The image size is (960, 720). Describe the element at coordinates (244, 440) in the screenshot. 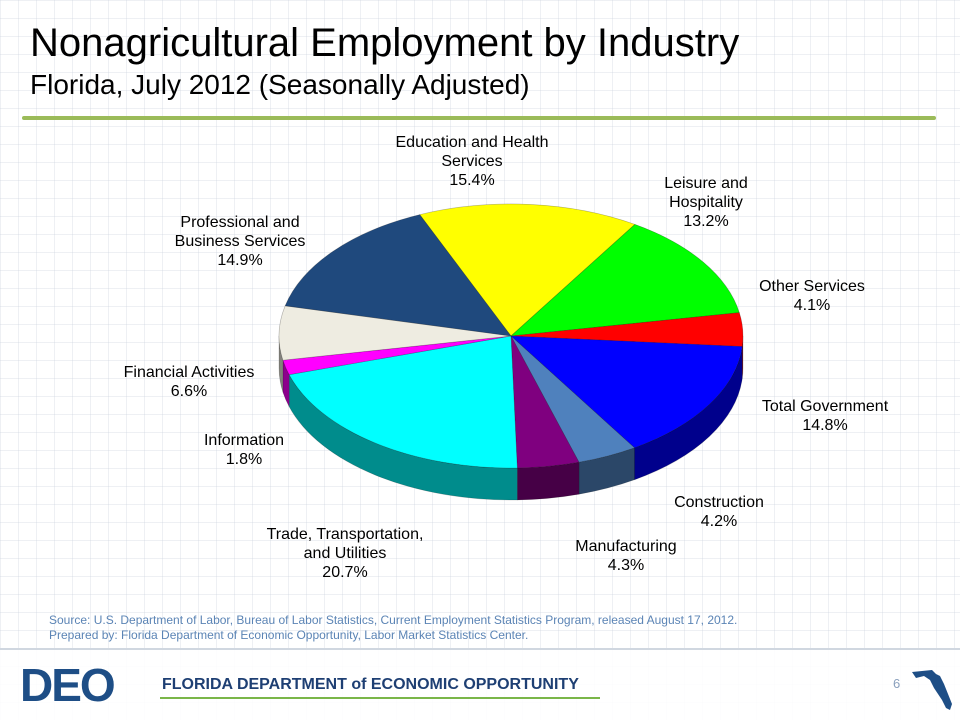

I see `label-information-line1: Information` at that location.